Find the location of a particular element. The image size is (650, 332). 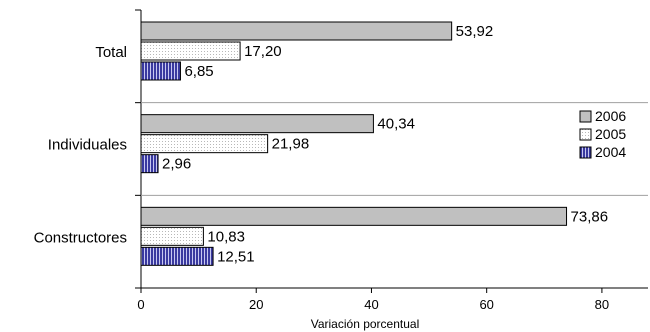

legend-label-2005: 2005 is located at coordinates (610, 134).